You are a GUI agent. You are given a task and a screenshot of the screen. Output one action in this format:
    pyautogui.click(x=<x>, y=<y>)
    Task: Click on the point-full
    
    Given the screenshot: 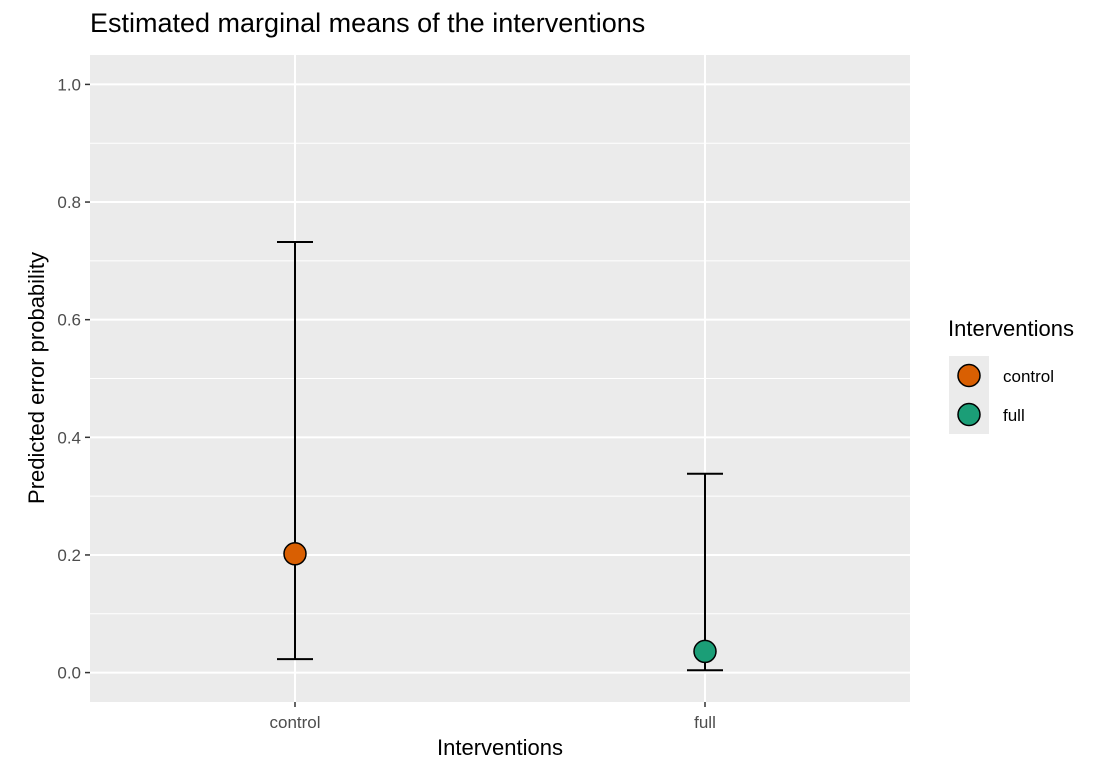 What is the action you would take?
    pyautogui.click(x=705, y=651)
    